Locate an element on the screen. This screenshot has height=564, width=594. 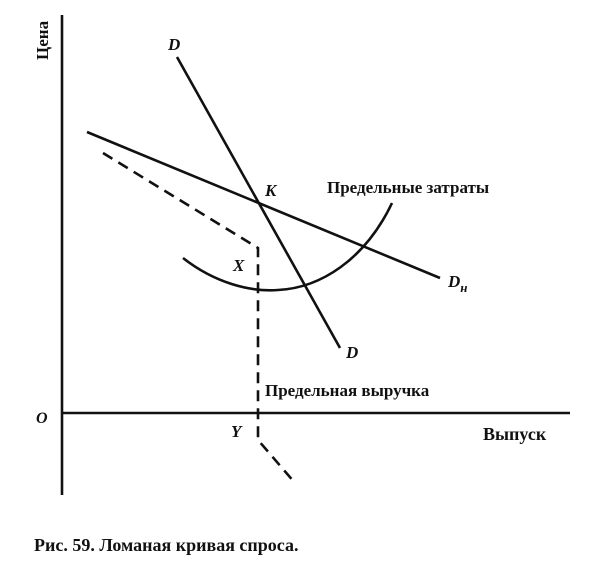
demand-flat-label: Dн is located at coordinates (457, 283).